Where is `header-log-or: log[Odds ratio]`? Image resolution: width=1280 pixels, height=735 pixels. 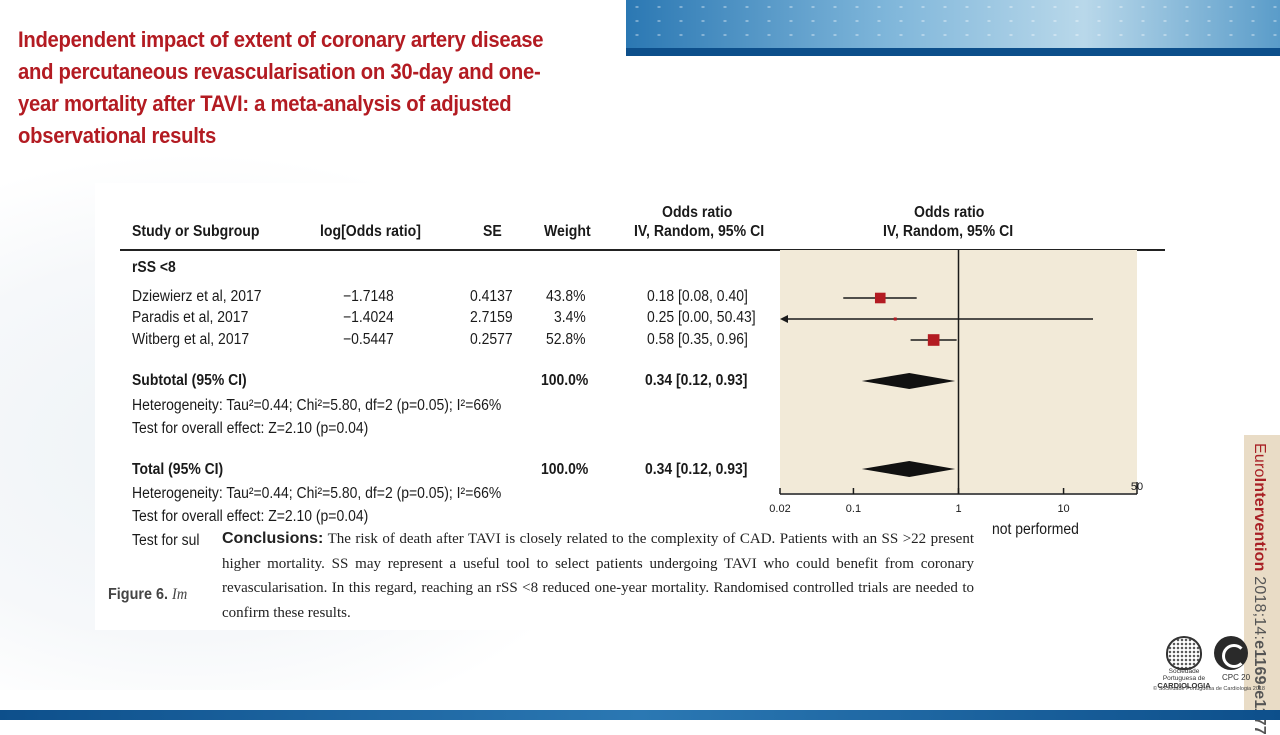
header-log-or: log[Odds ratio] is located at coordinates (370, 231).